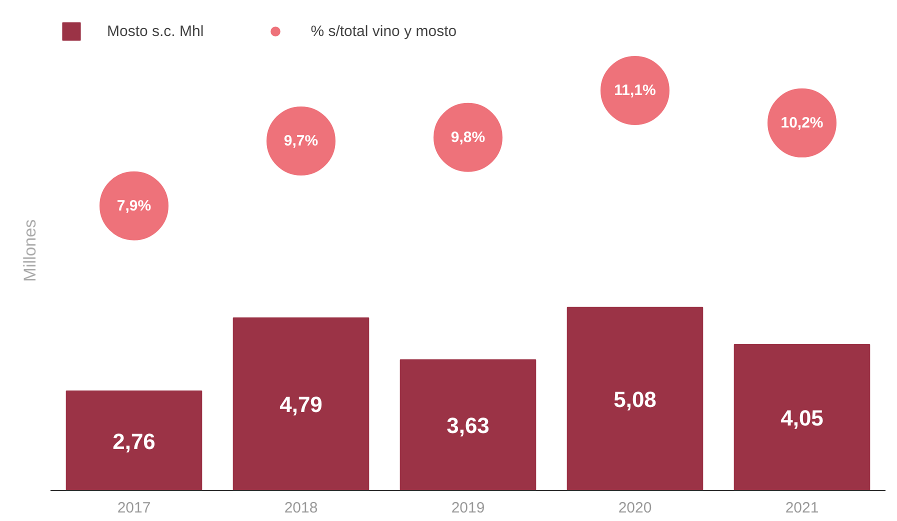 The image size is (897, 521). What do you see at coordinates (301, 508) in the screenshot?
I see `x-tick-label: 2018` at bounding box center [301, 508].